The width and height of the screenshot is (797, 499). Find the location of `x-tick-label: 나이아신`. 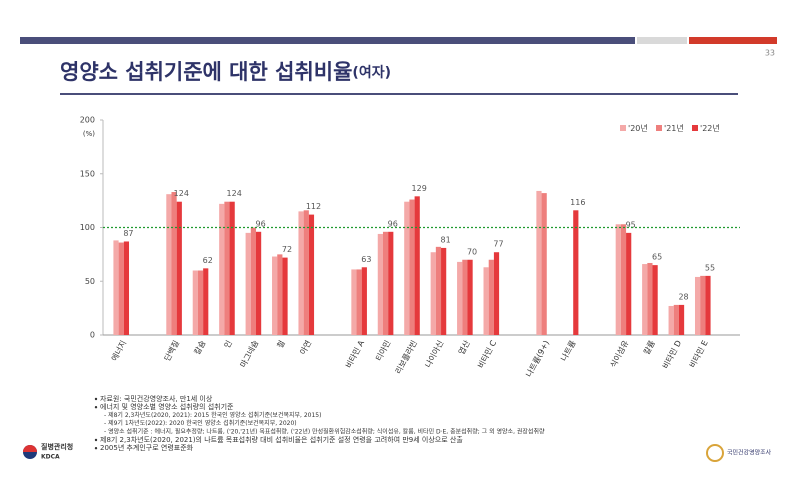

x-tick-label: 나이아신 is located at coordinates (434, 353).